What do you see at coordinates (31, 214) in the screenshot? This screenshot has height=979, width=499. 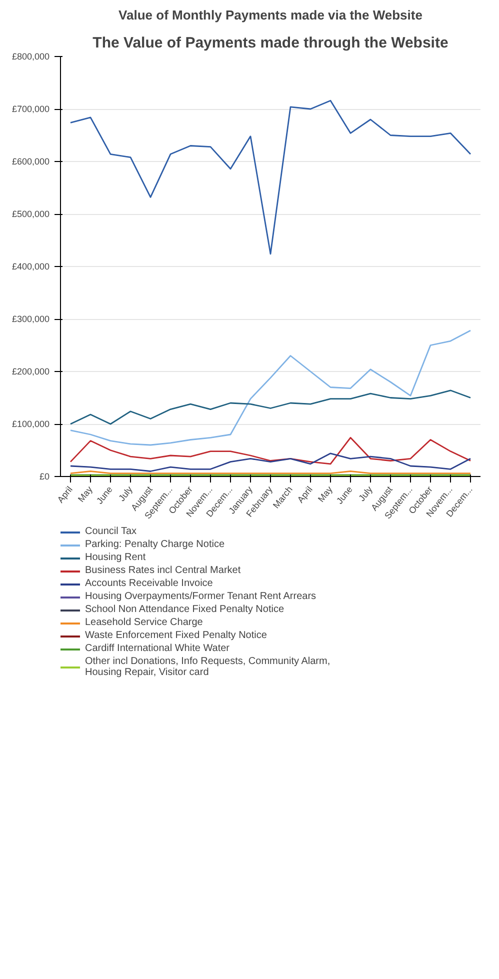 I see `y-tick-label: £500,000` at bounding box center [31, 214].